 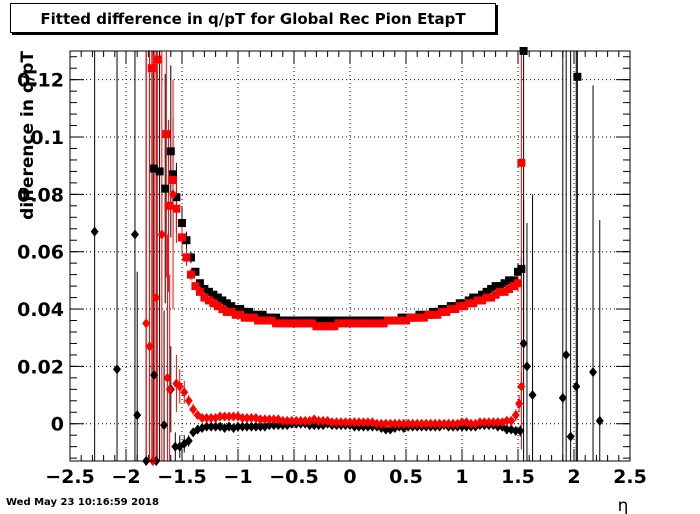 What do you see at coordinates (182, 477) in the screenshot?
I see `x-tick-label: −1.5` at bounding box center [182, 477].